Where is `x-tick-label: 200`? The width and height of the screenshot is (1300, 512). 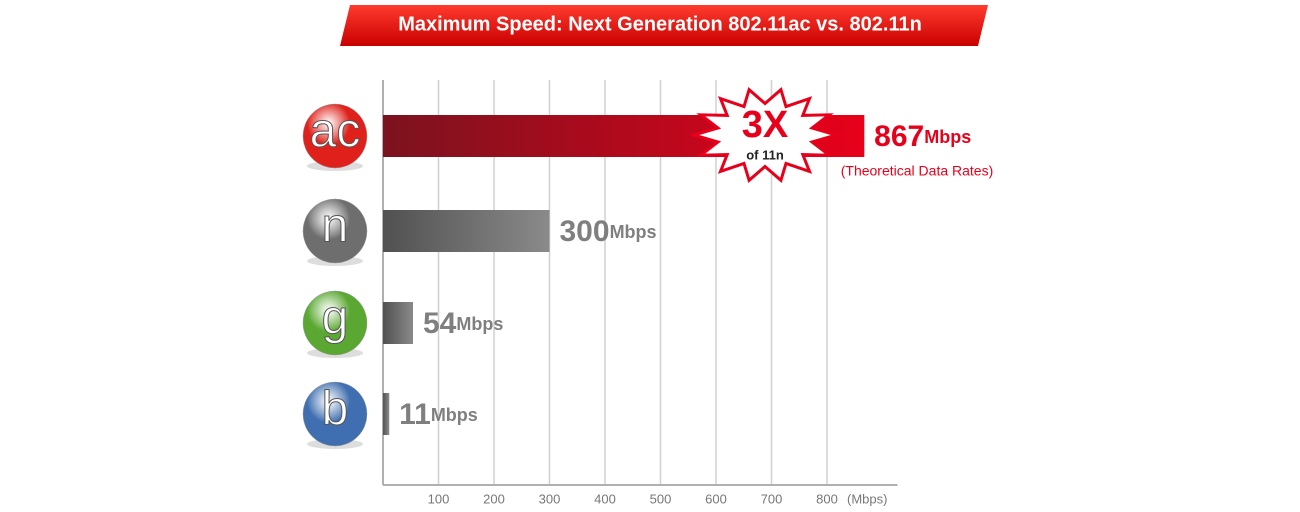 x-tick-label: 200 is located at coordinates (494, 498).